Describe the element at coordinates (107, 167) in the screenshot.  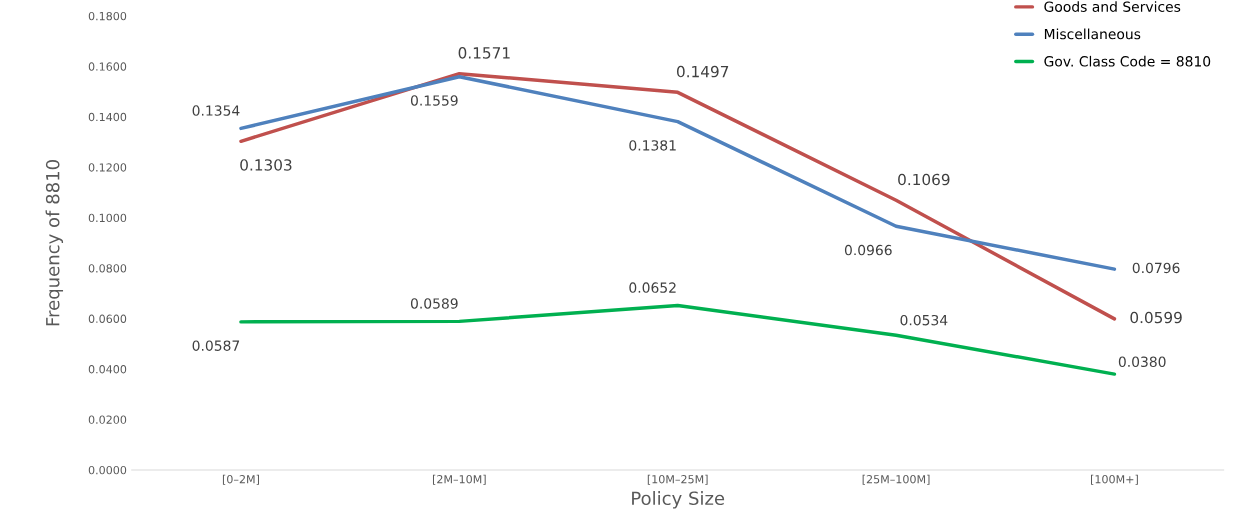
I see `y-tick-label: 0.1200` at that location.